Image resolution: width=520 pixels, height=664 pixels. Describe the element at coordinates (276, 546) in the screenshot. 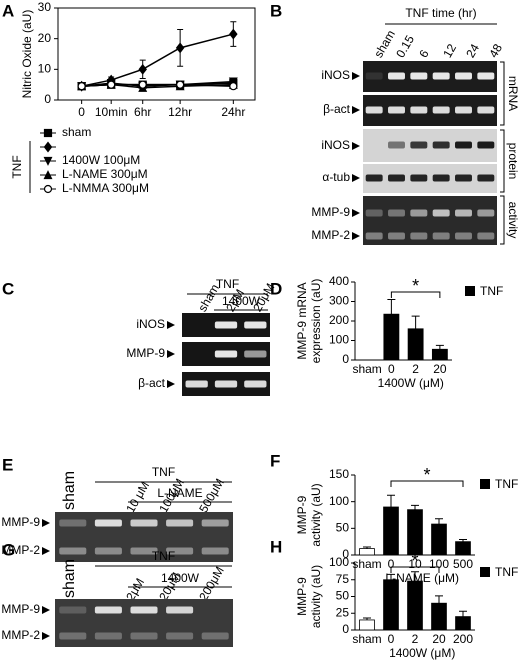

I see `panel-label: H` at that location.